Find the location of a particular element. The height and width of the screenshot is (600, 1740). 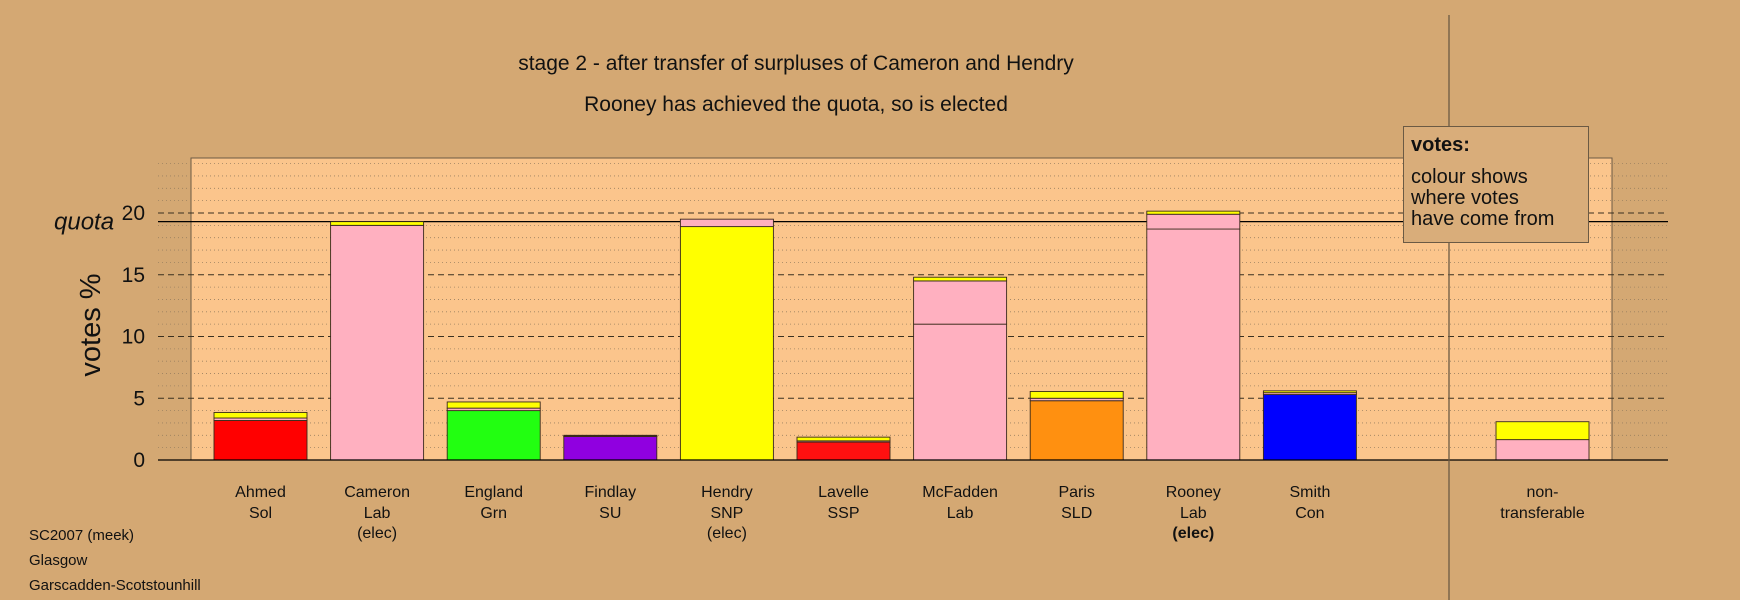

candidate-name-label: Ahmed is located at coordinates (260, 492).